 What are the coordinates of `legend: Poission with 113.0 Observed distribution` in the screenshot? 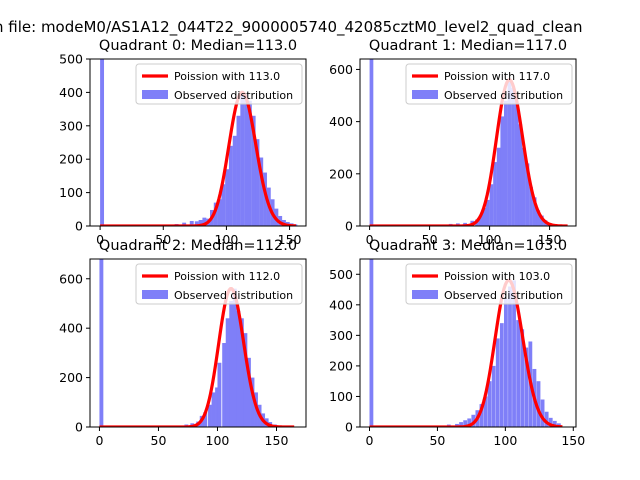 It's located at (219, 84).